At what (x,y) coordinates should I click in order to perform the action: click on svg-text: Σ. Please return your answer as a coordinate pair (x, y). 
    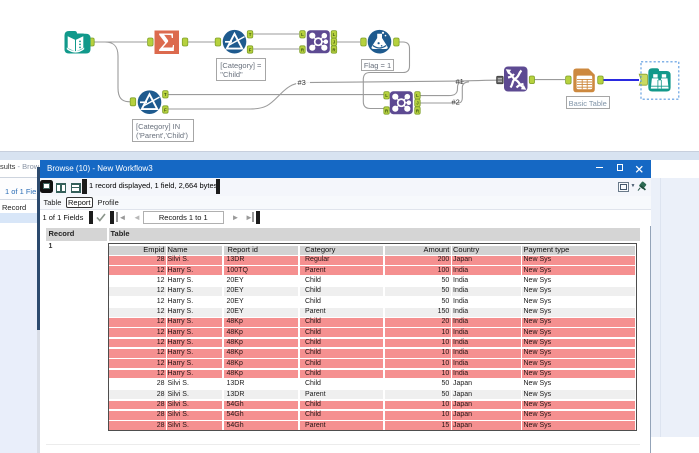
    Looking at the image, I should click on (166, 42).